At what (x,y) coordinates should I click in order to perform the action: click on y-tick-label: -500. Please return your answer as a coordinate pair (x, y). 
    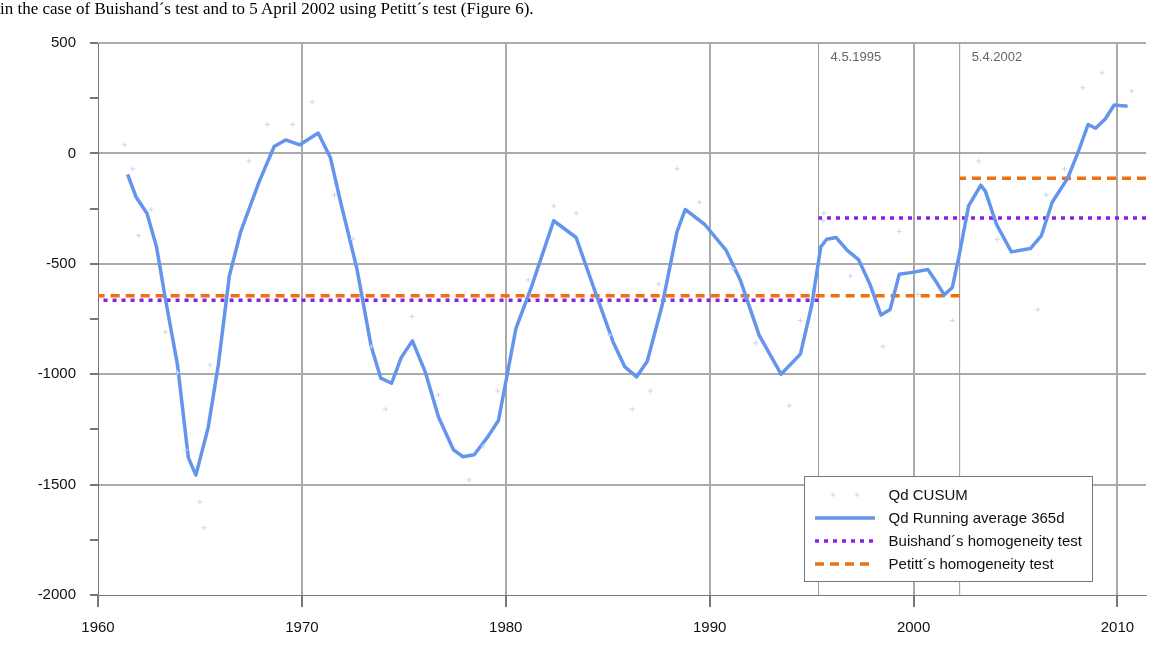
    Looking at the image, I should click on (60, 262).